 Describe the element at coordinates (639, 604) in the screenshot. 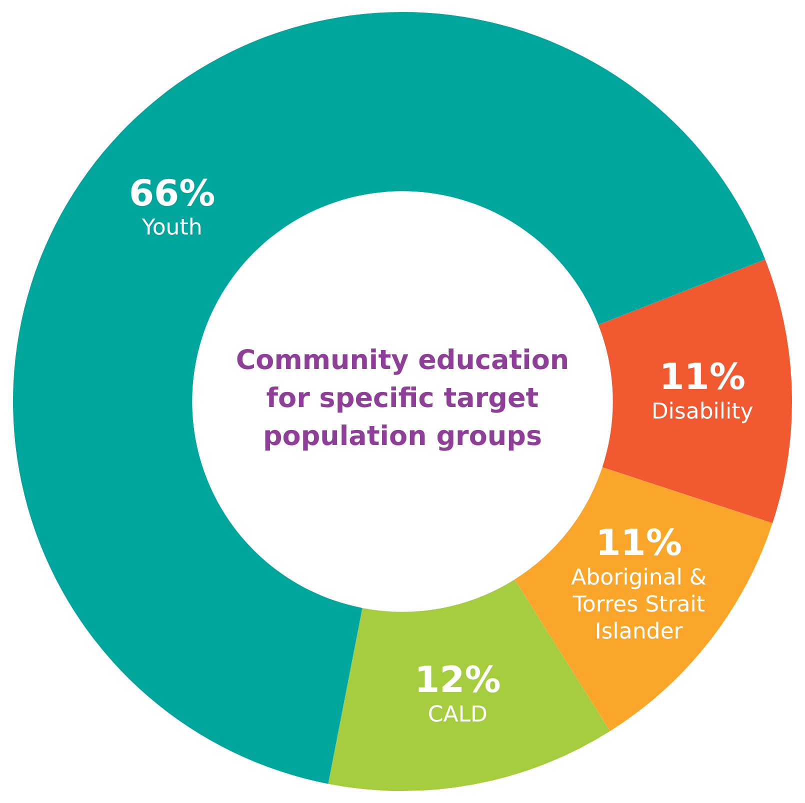

I see `slice-label: Aboriginal & Torres Strait Islander` at that location.